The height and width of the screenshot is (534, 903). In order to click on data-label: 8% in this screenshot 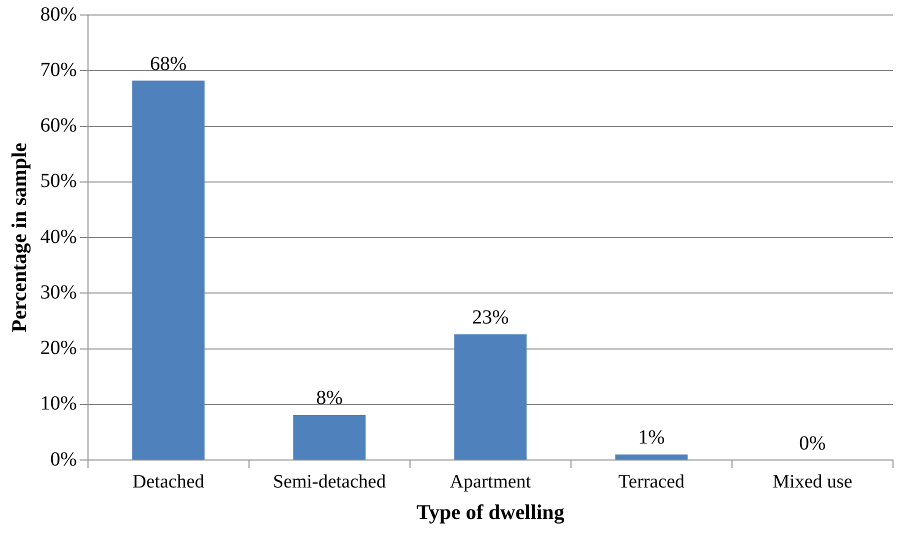, I will do `click(329, 398)`.